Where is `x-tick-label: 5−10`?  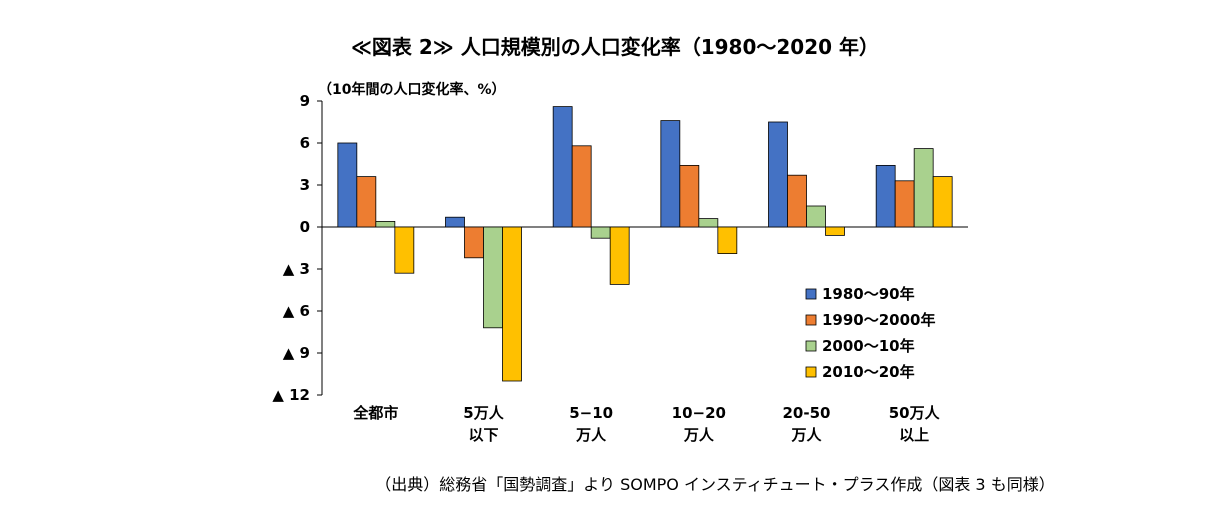
x-tick-label: 5−10 is located at coordinates (591, 413).